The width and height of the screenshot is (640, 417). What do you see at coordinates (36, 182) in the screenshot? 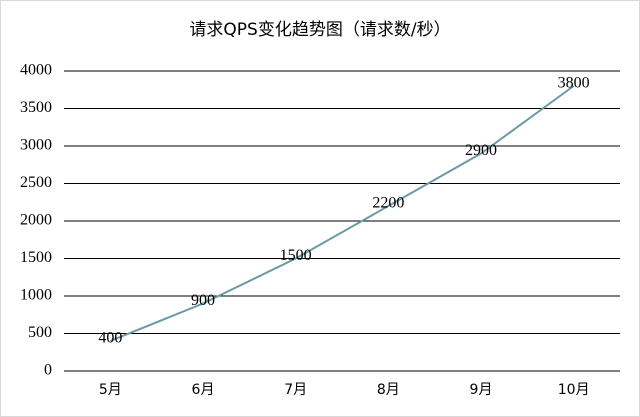
I see `y-tick-label: 2500` at bounding box center [36, 182].